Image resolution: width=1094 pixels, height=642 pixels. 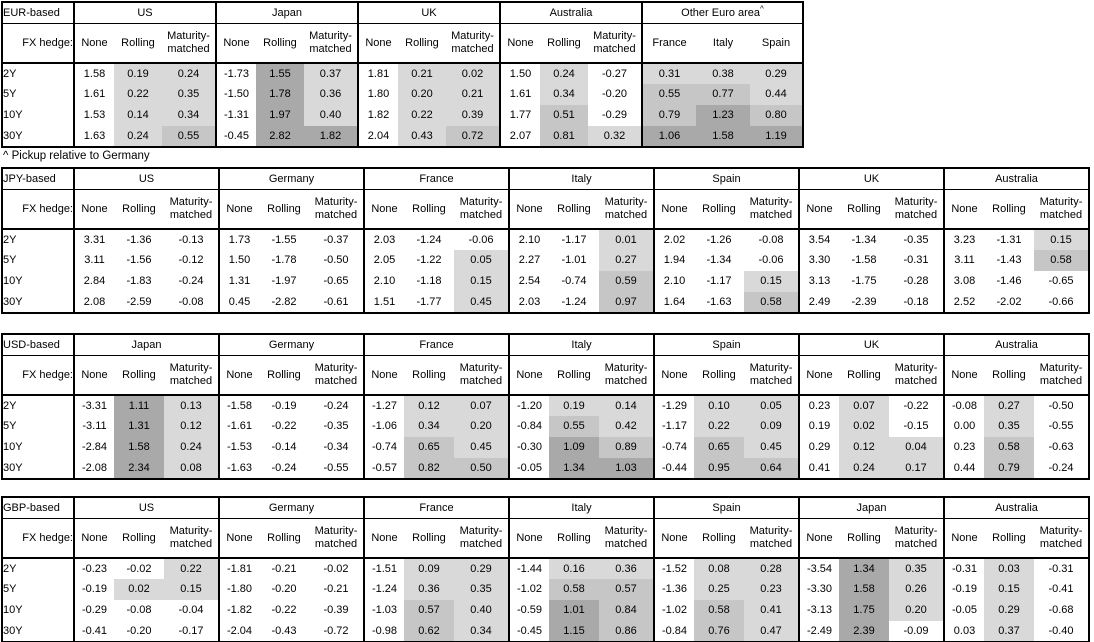 What do you see at coordinates (818, 260) in the screenshot?
I see `value-cell: 3.30` at bounding box center [818, 260].